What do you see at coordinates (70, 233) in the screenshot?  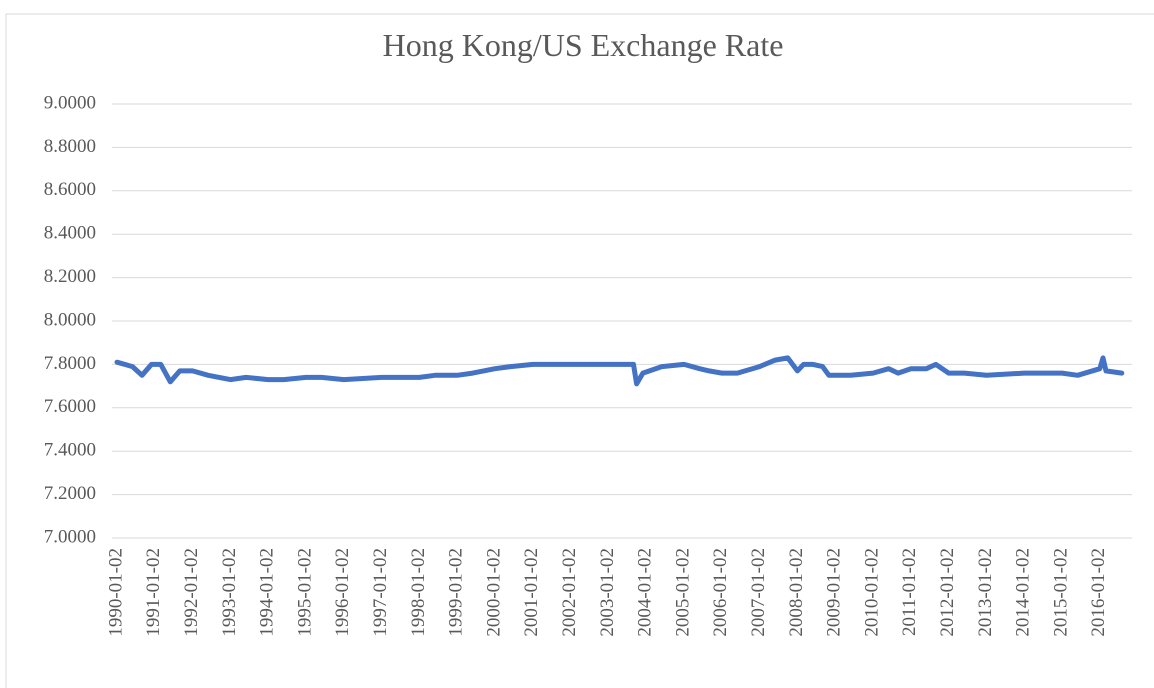 I see `y-tick-label: 8.4000` at bounding box center [70, 233].